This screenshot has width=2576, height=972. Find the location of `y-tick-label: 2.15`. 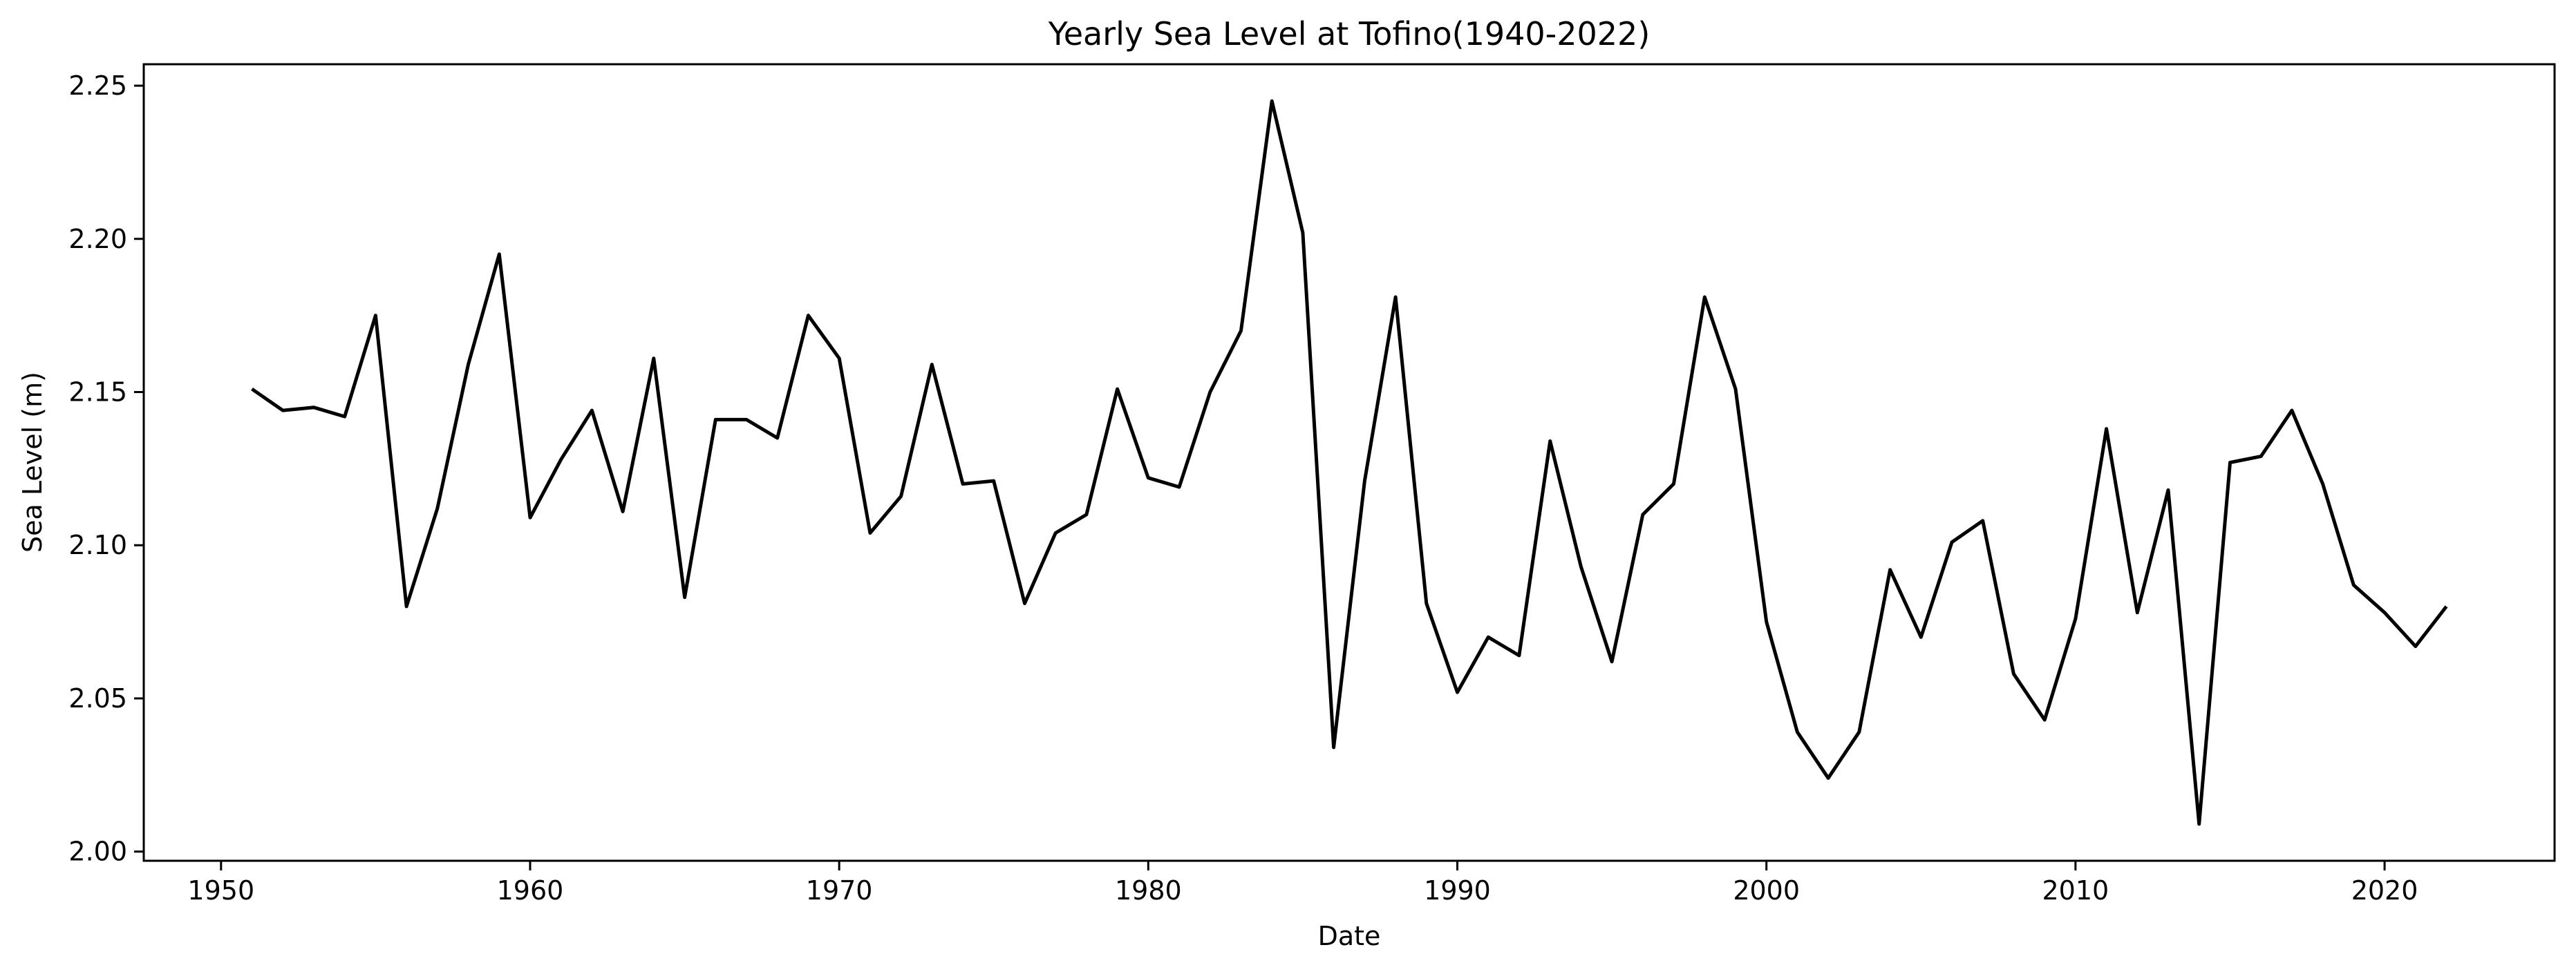

y-tick-label: 2.15 is located at coordinates (97, 392).